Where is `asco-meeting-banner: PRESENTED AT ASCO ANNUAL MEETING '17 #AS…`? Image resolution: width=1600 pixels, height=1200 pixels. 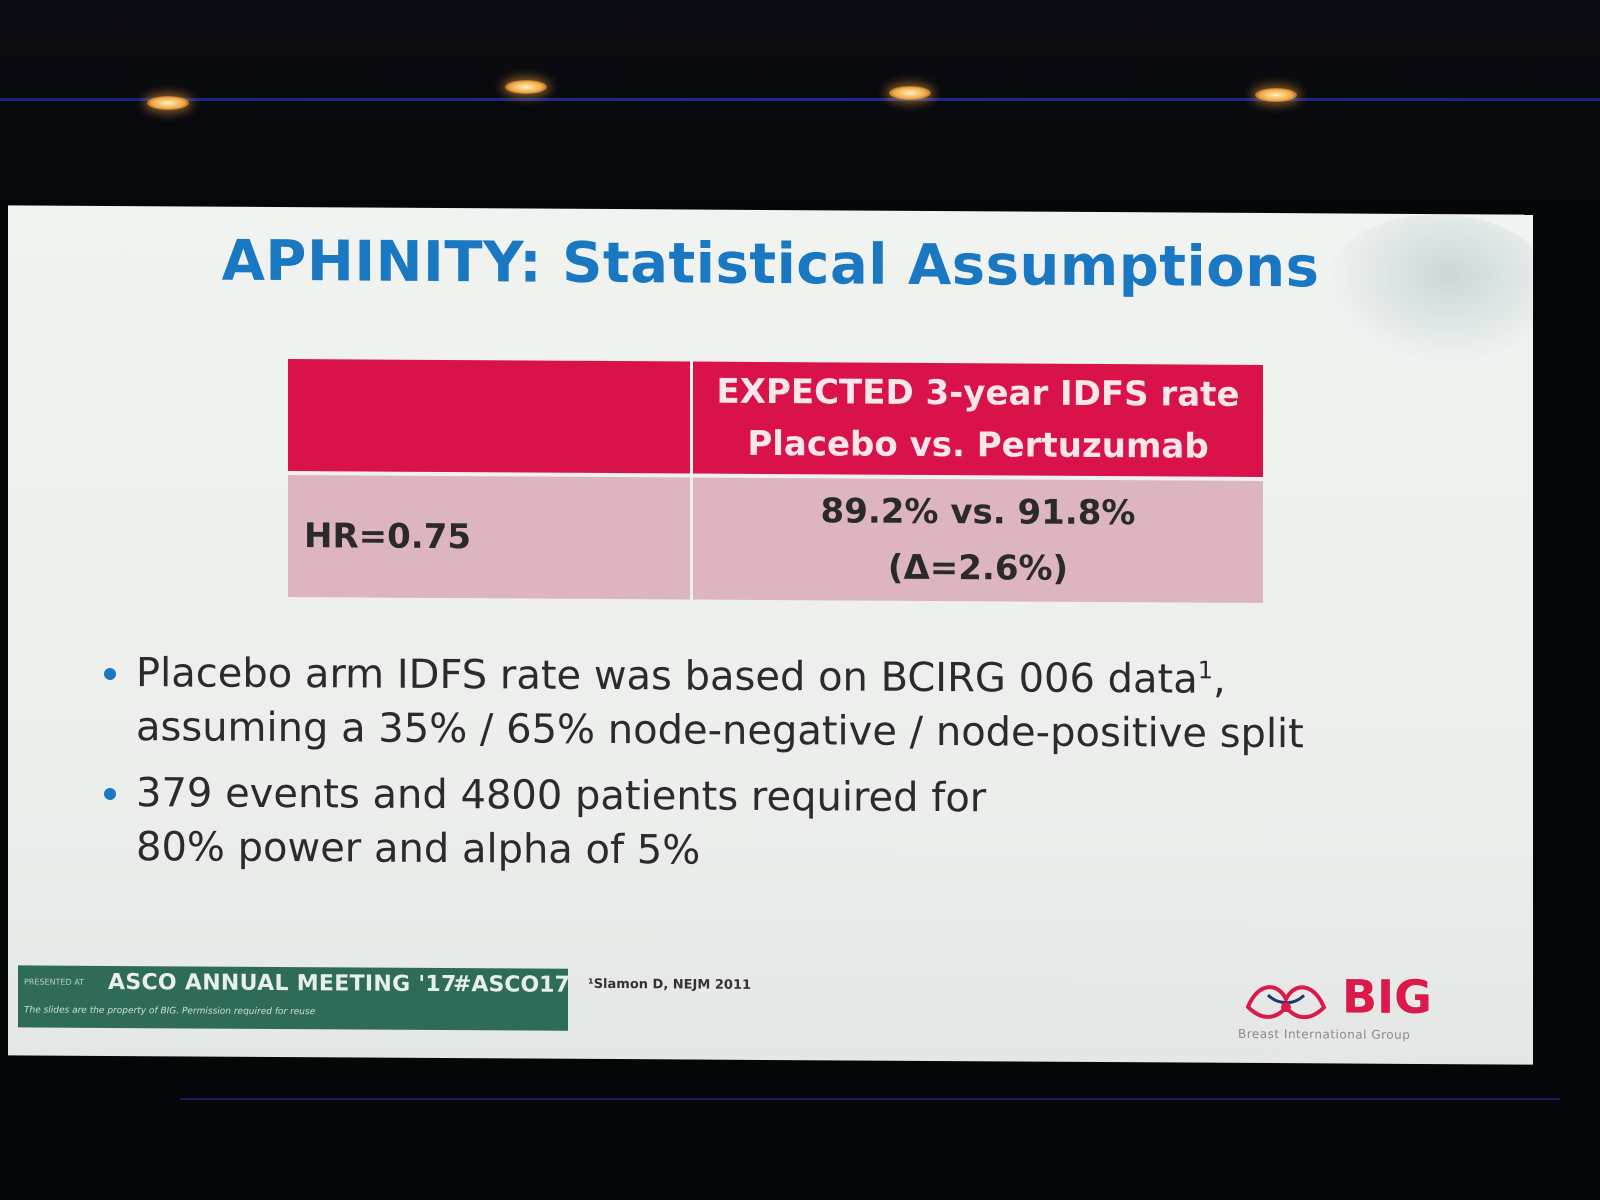 asco-meeting-banner: PRESENTED AT ASCO ANNUAL MEETING '17 #AS… is located at coordinates (294, 998).